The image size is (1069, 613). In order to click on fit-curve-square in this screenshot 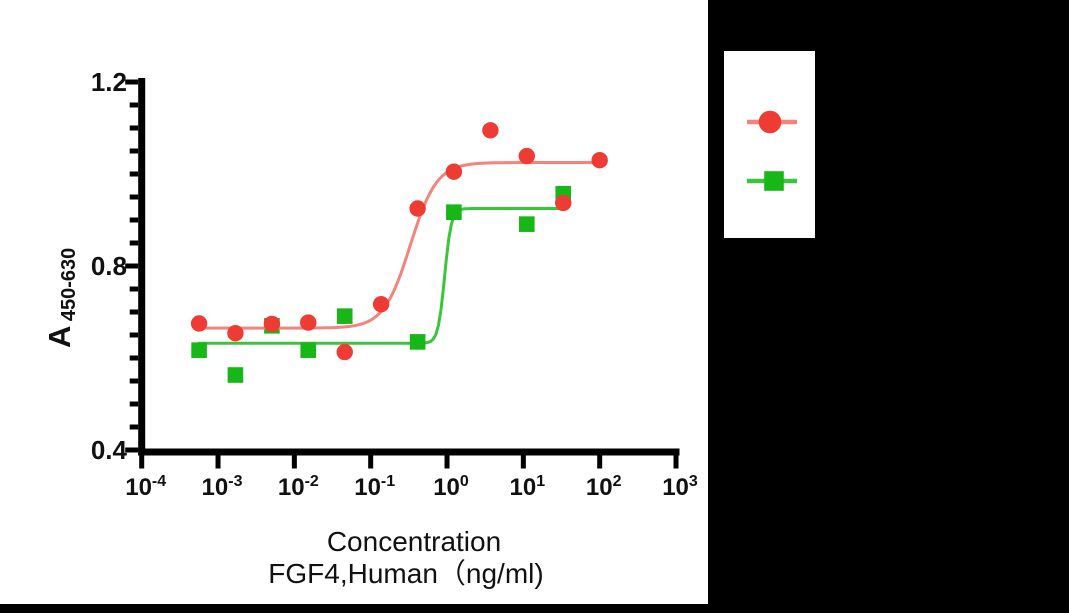, I will do `click(381, 276)`.